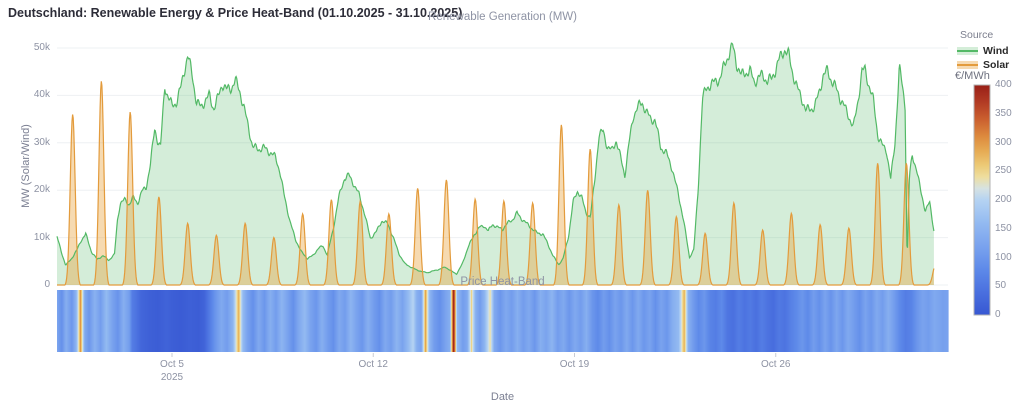  I want to click on colorbar-tick-label: 100, so click(1003, 257).